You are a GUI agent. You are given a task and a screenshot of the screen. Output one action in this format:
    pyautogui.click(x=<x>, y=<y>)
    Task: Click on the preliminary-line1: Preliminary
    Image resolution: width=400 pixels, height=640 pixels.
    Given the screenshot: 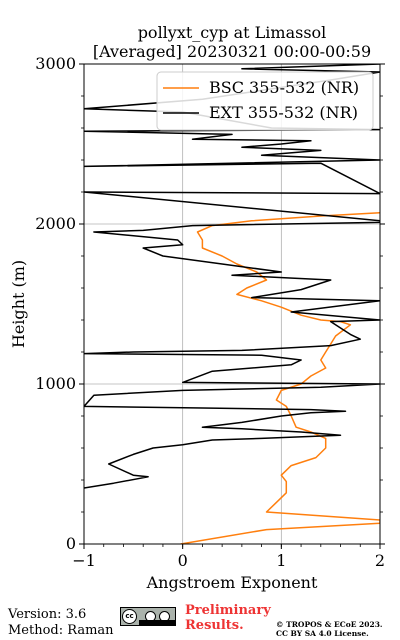 What is the action you would take?
    pyautogui.click(x=228, y=610)
    